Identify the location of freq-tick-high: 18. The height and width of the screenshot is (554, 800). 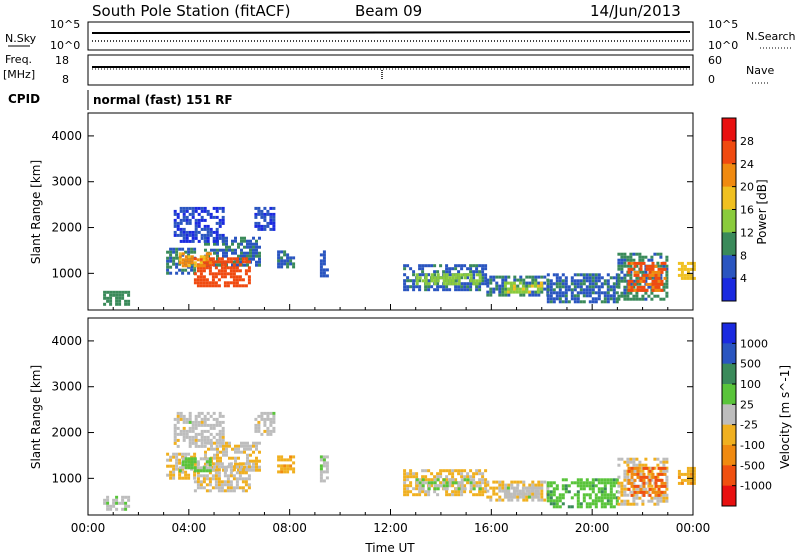
(62, 60).